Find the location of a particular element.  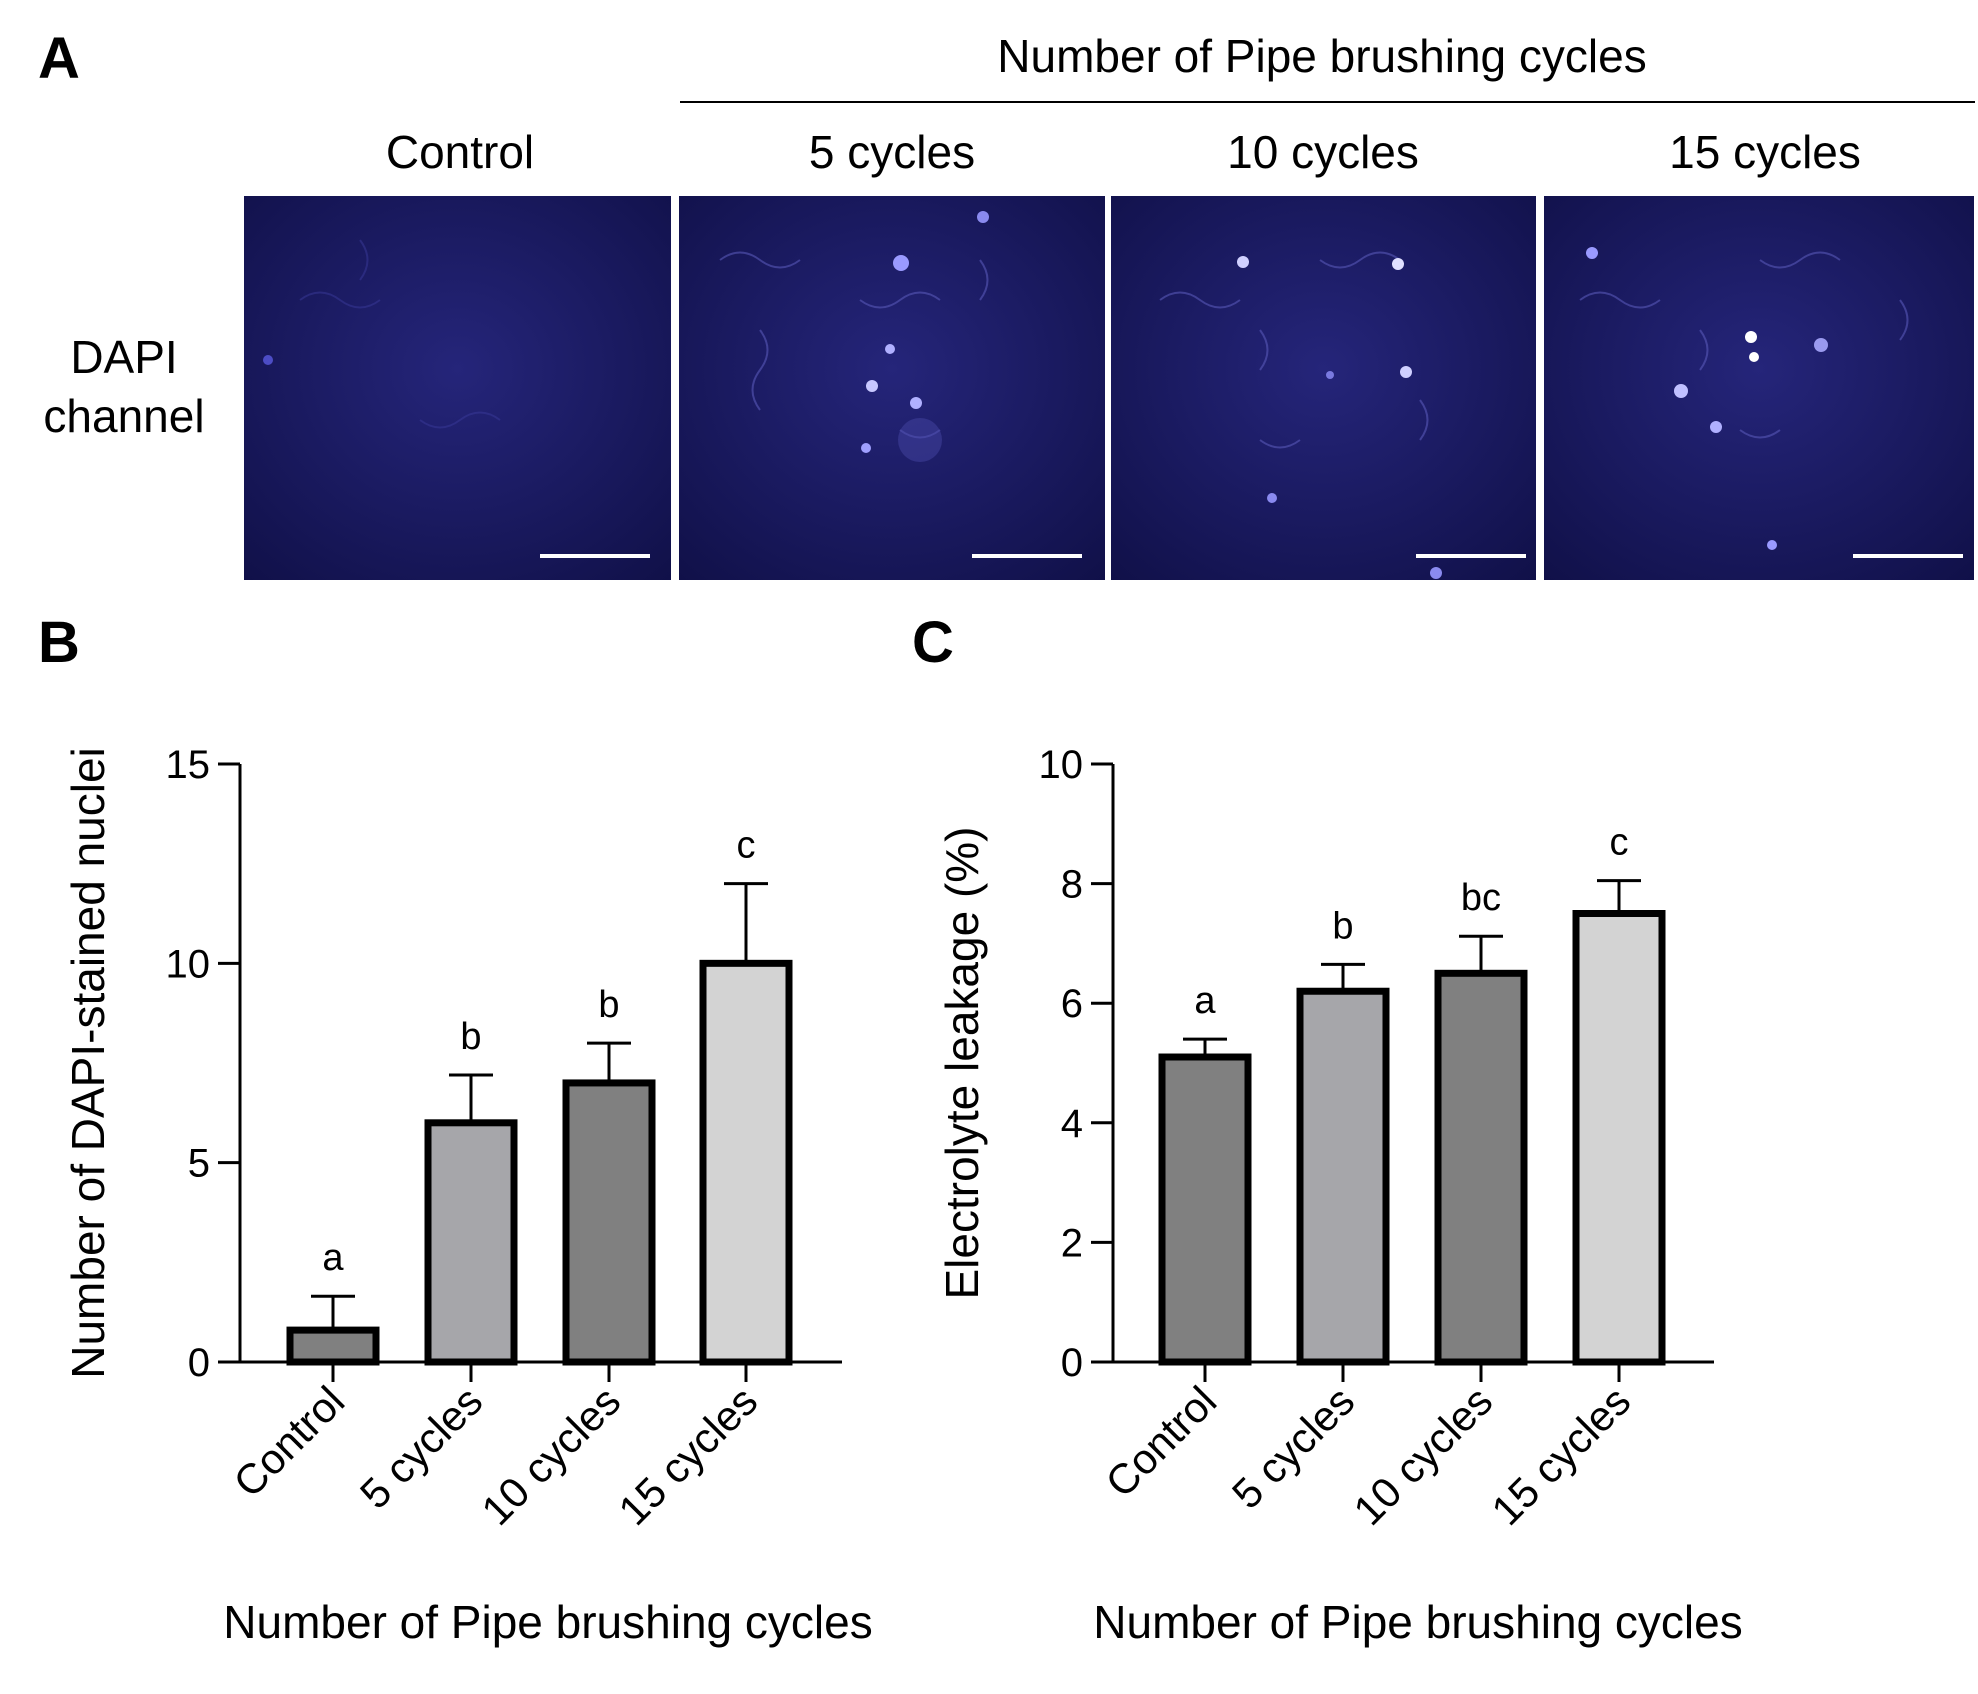

micrograph-15-cycles is located at coordinates (1759, 388).